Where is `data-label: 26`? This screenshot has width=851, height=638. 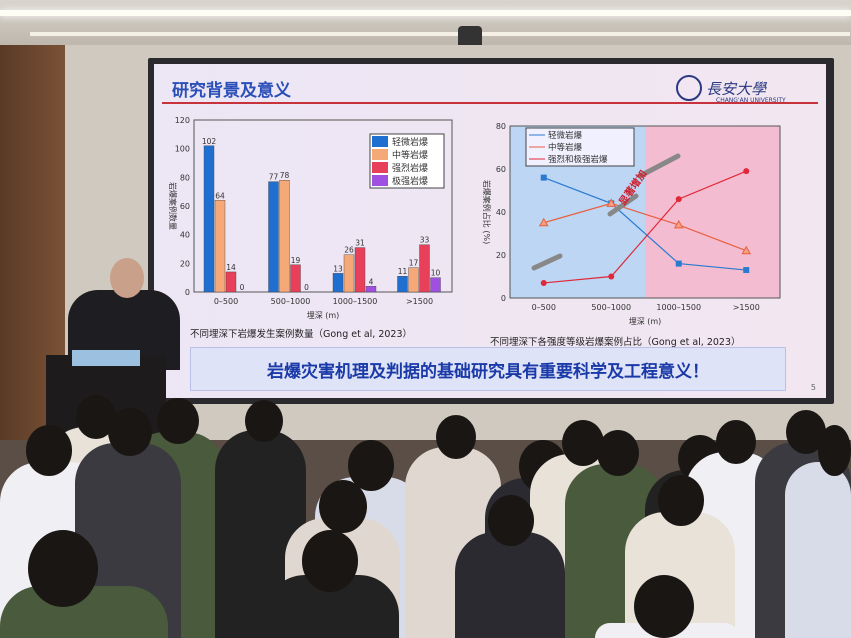 data-label: 26 is located at coordinates (349, 250).